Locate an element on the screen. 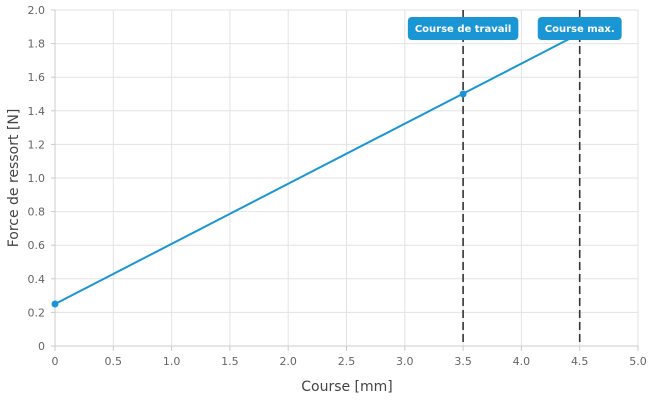 This screenshot has height=400, width=650. y-tick-label: 0.2 is located at coordinates (37, 312).